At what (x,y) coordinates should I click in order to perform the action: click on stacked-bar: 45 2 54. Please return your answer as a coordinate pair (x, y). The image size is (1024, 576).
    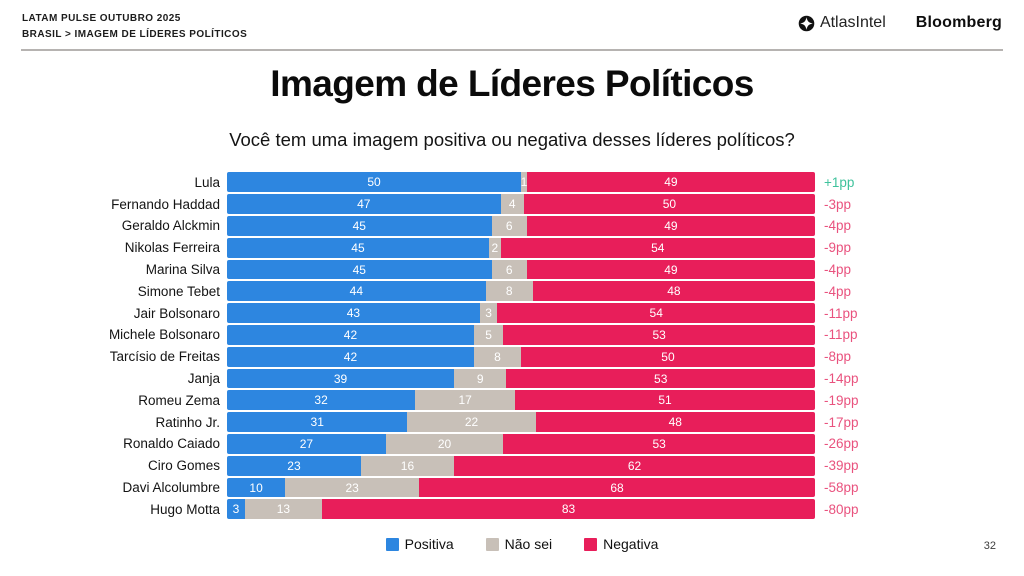
    Looking at the image, I should click on (521, 247).